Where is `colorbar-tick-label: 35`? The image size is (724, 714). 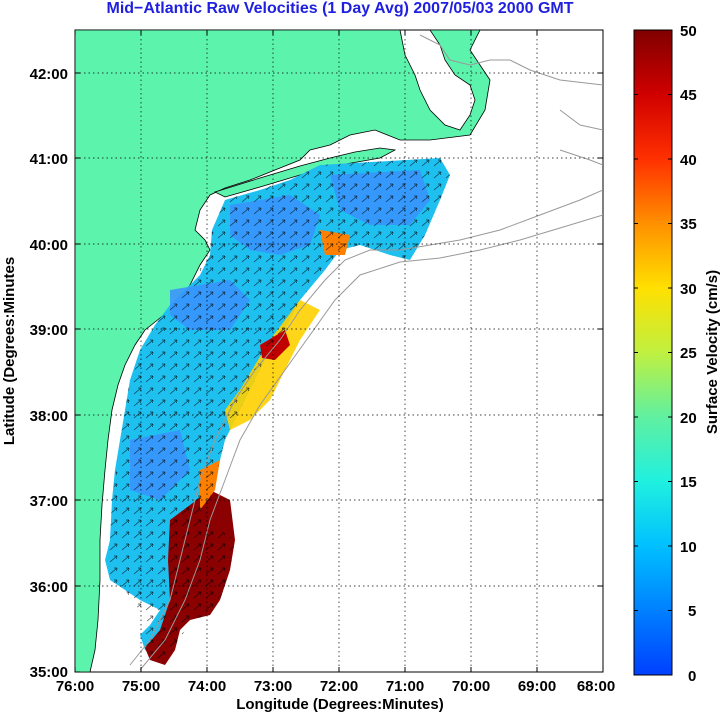
colorbar-tick-label: 35 is located at coordinates (688, 224).